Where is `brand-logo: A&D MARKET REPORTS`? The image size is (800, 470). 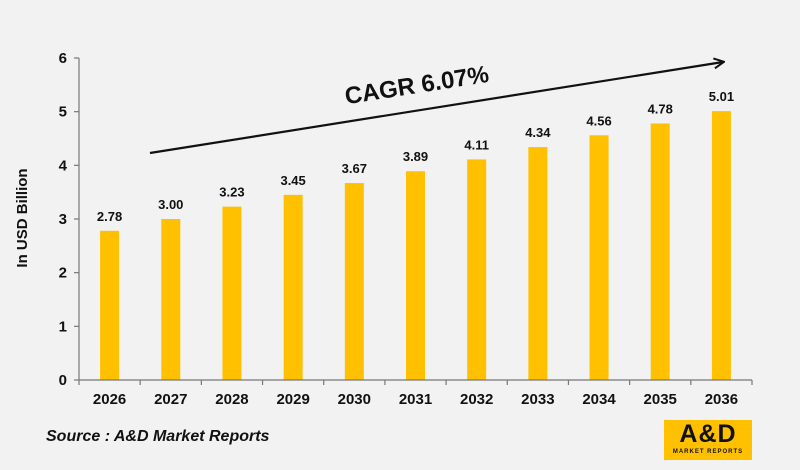 brand-logo: A&D MARKET REPORTS is located at coordinates (708, 440).